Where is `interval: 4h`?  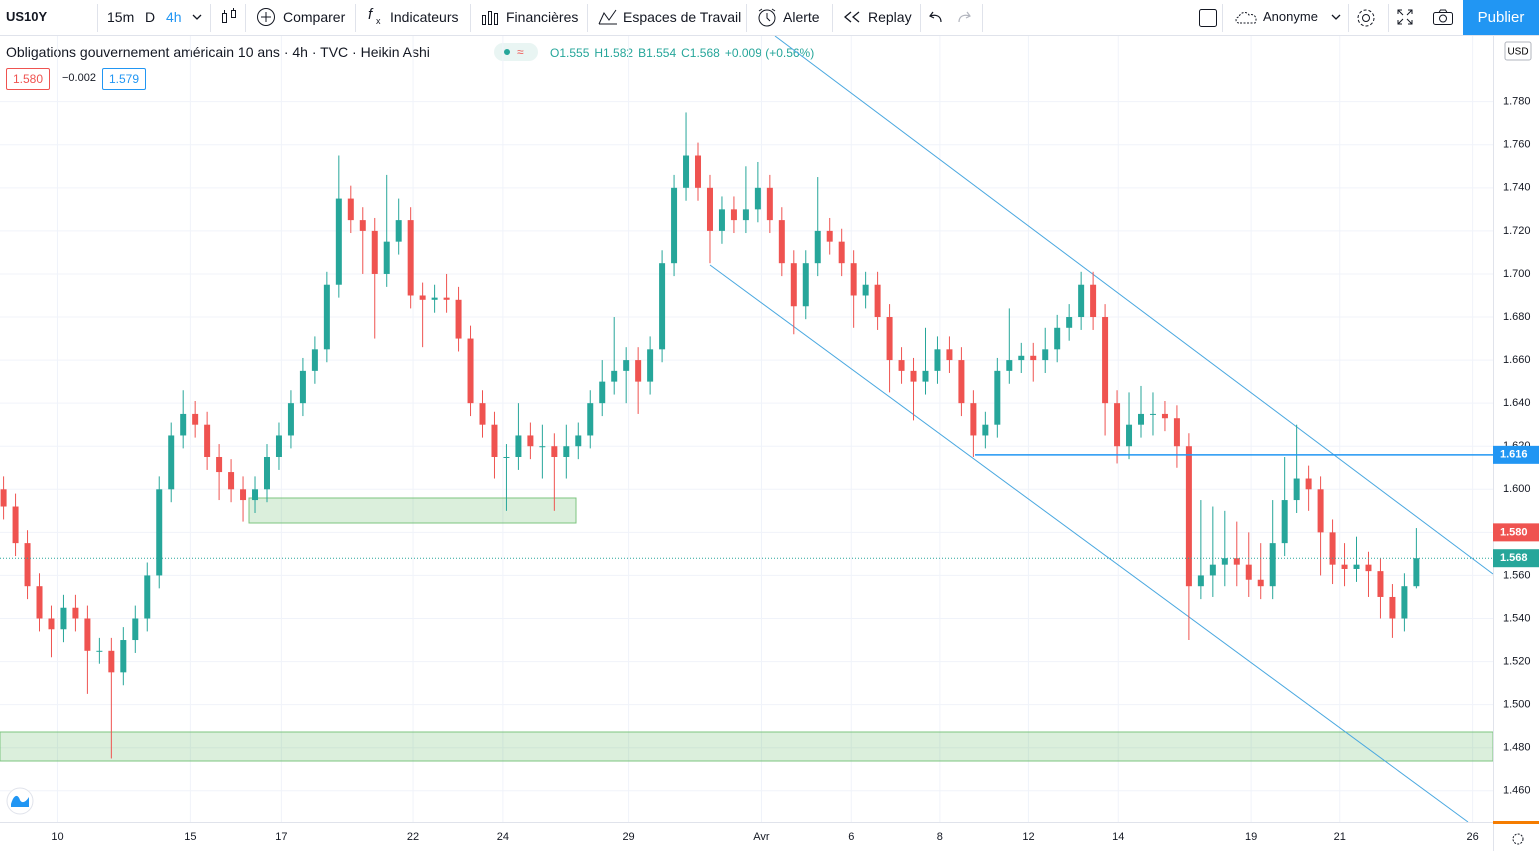 interval: 4h is located at coordinates (174, 17).